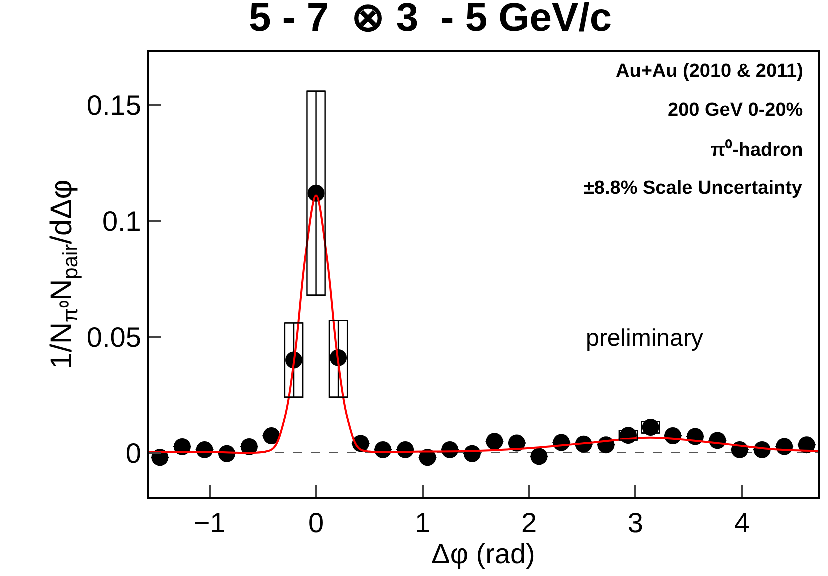 This screenshot has width=828, height=576. I want to click on x-tick-label: 2, so click(529, 523).